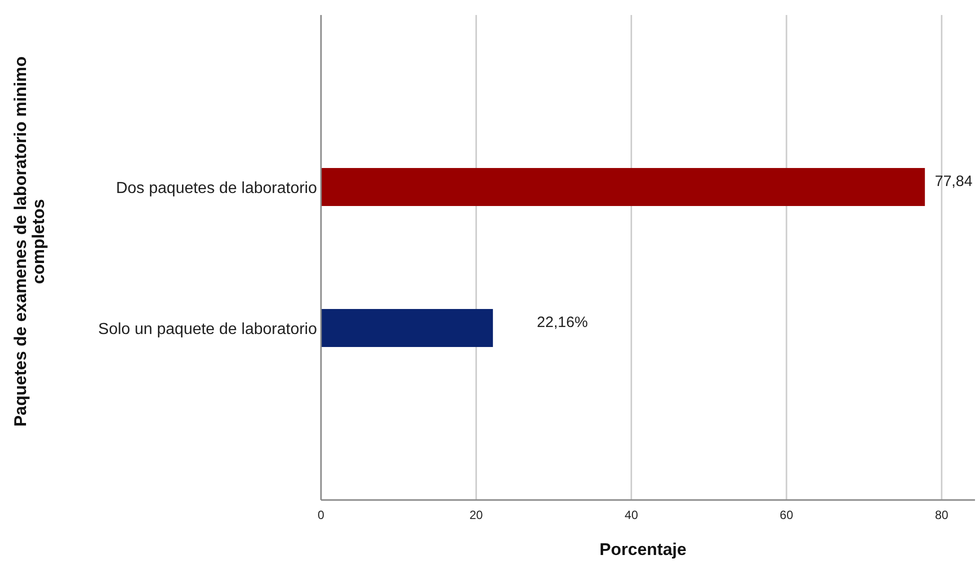  I want to click on x-tick-label: 60, so click(787, 515).